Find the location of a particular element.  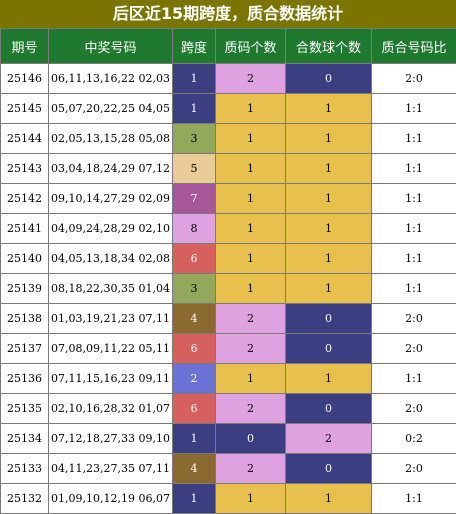

cell-winning-numbers: 07,12,18,27,33 09,10 is located at coordinates (111, 439).